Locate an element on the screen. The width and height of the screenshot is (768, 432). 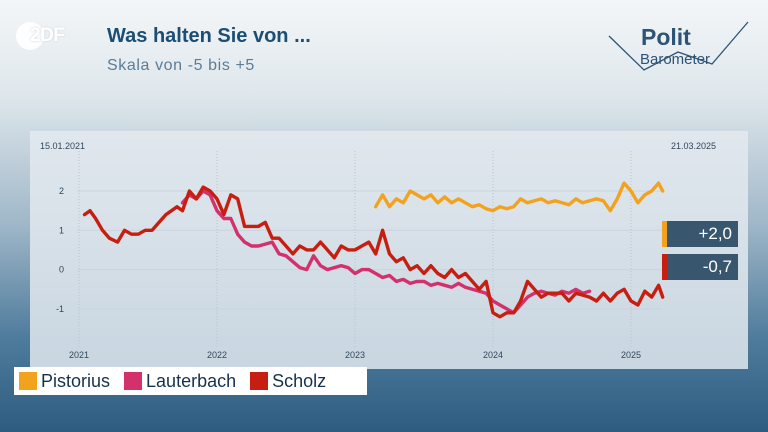
legend-item-lauterbach: Lauterbach is located at coordinates (180, 381).